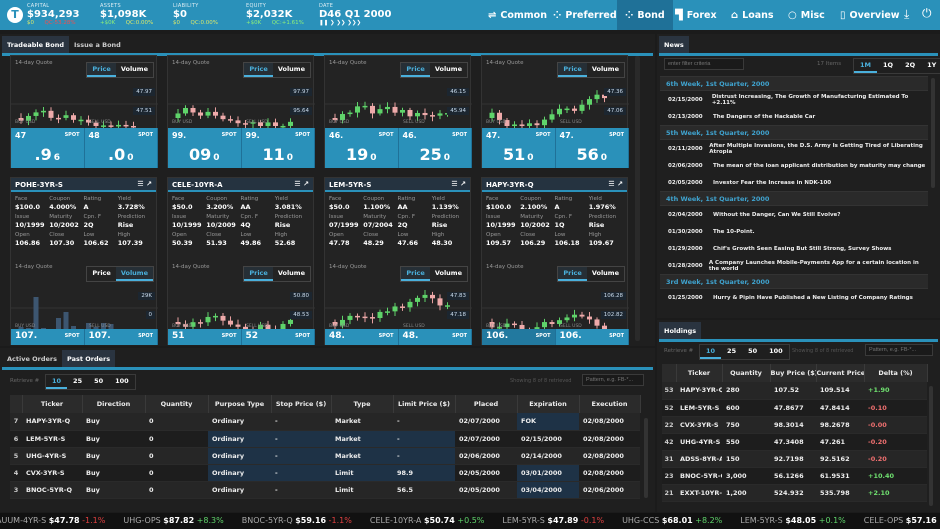 This screenshot has height=529, width=940. Describe the element at coordinates (301, 404) in the screenshot. I see `column-header: Stop Price ($)` at that location.